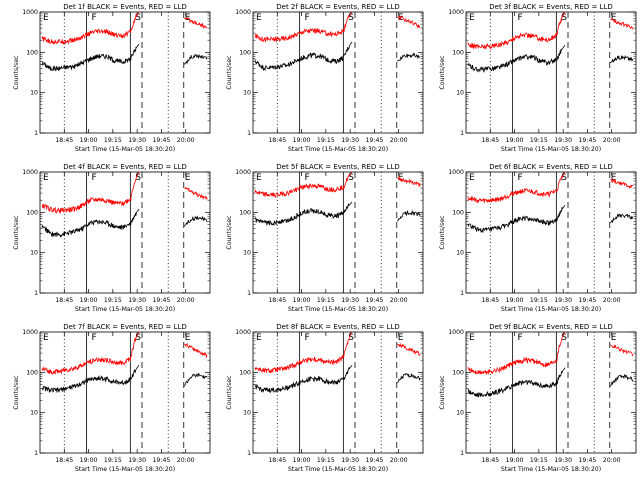 The image size is (640, 480). I want to click on chart-title: Det 7f BLACK = Events, RED = LLD, so click(124, 327).